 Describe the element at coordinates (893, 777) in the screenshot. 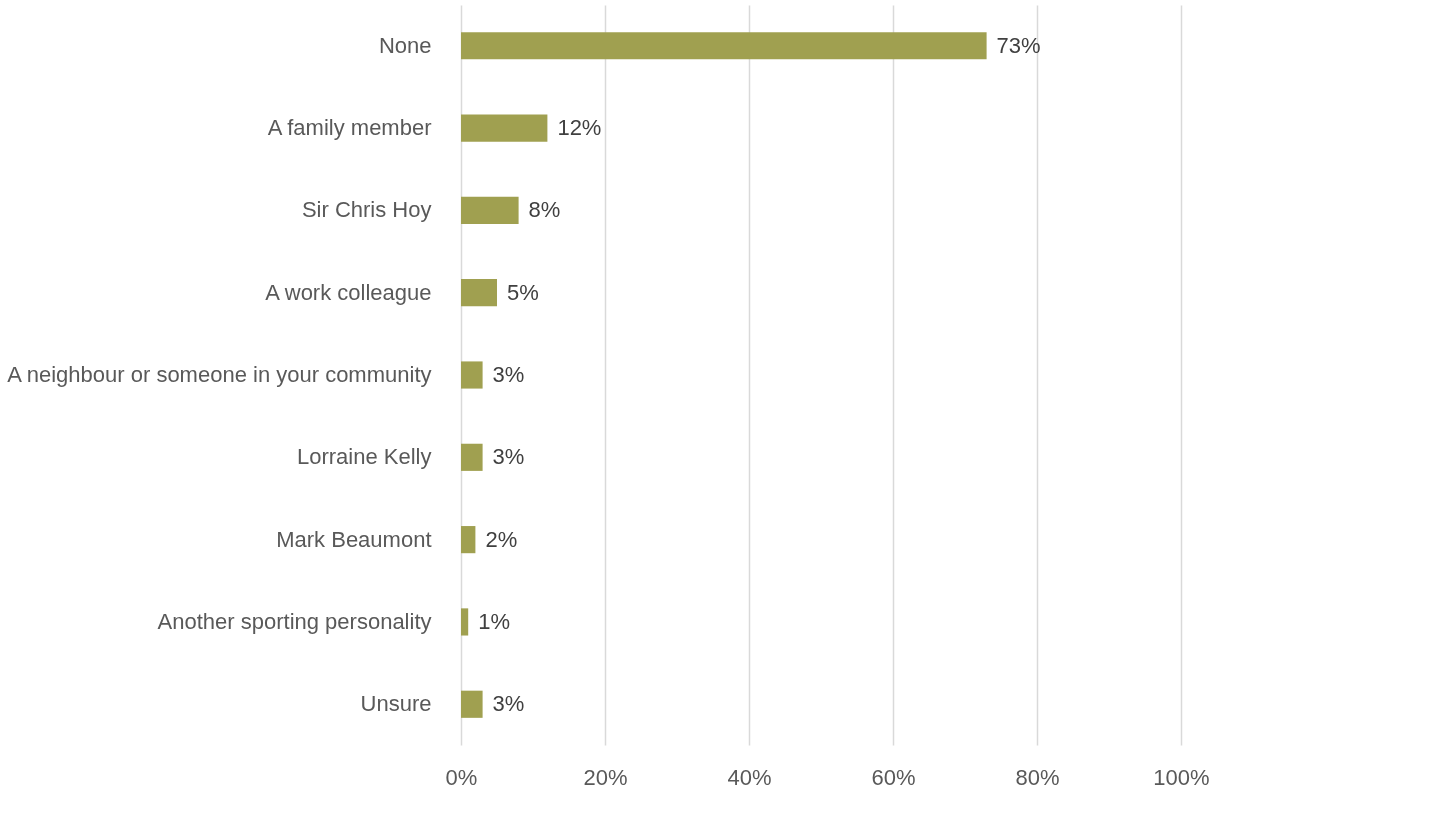

I see `x-tick-label: 60%` at that location.